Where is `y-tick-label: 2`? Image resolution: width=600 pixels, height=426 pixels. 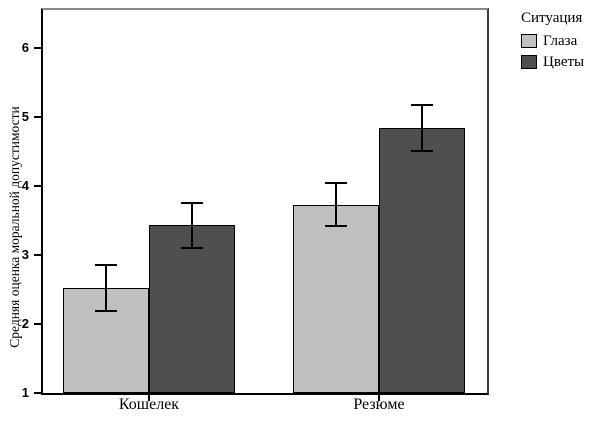 y-tick-label: 2 is located at coordinates (25, 323).